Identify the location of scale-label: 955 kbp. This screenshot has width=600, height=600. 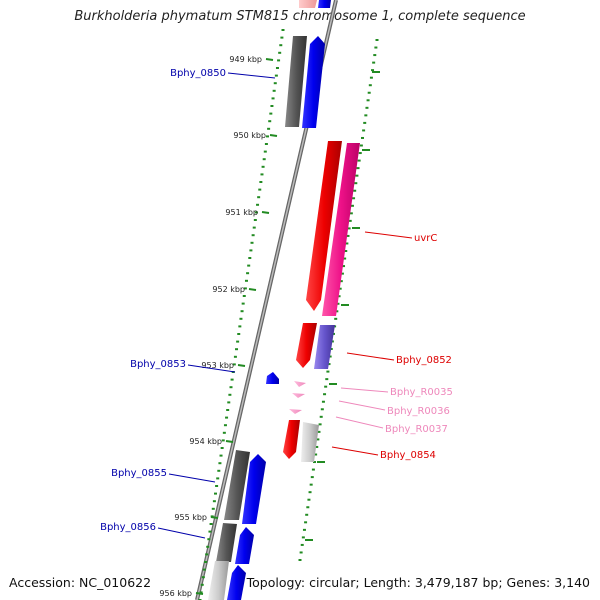
(190, 517).